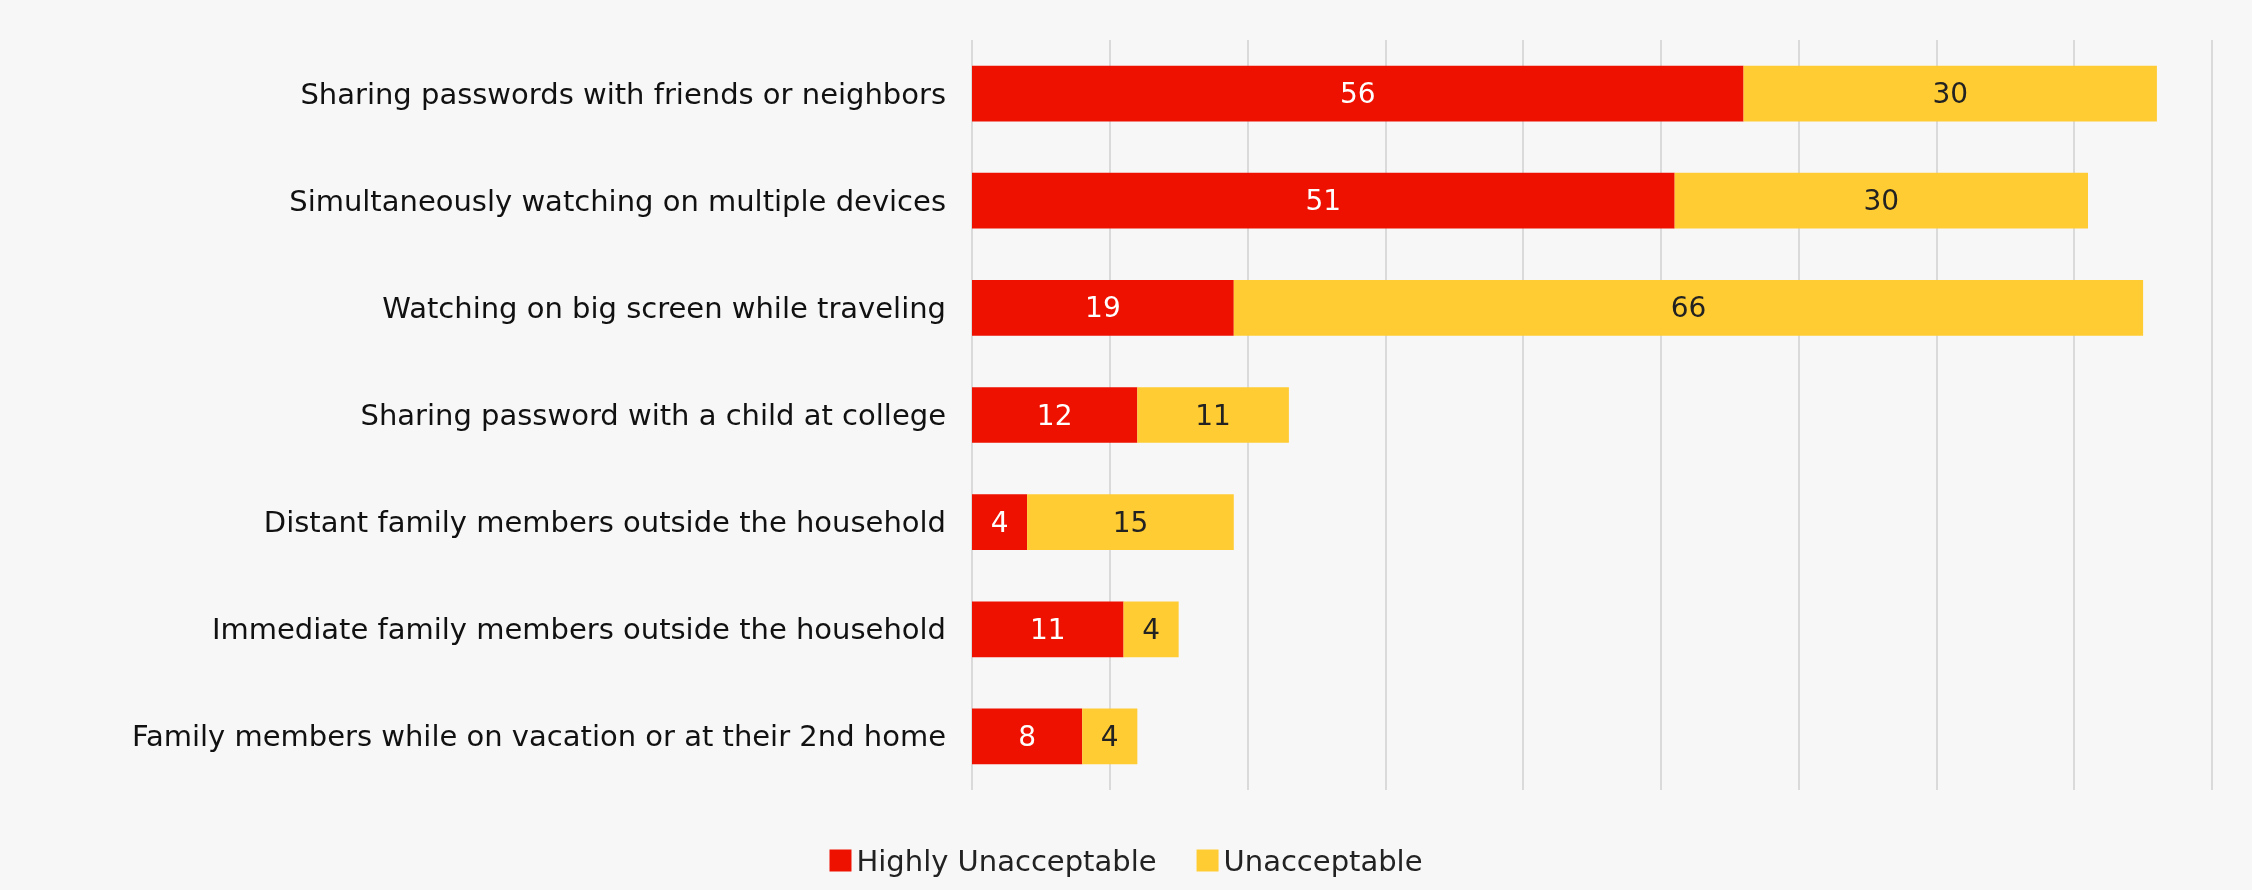 This screenshot has height=890, width=2252. I want to click on data-label: 51, so click(1323, 201).